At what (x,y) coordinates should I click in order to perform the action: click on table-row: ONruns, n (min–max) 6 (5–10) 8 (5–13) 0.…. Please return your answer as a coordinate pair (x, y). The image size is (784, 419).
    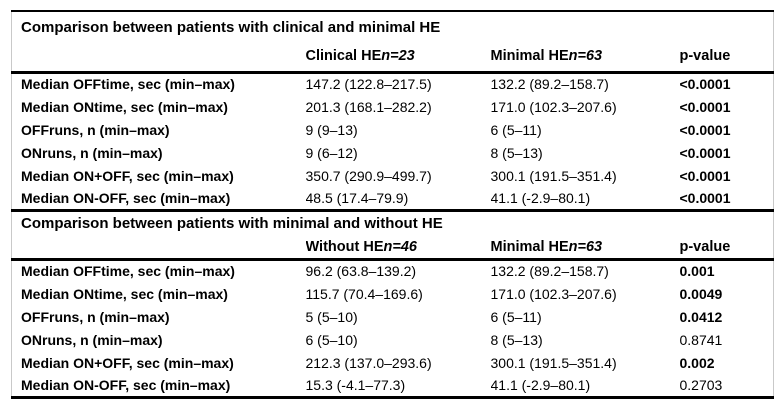
    Looking at the image, I should click on (393, 339).